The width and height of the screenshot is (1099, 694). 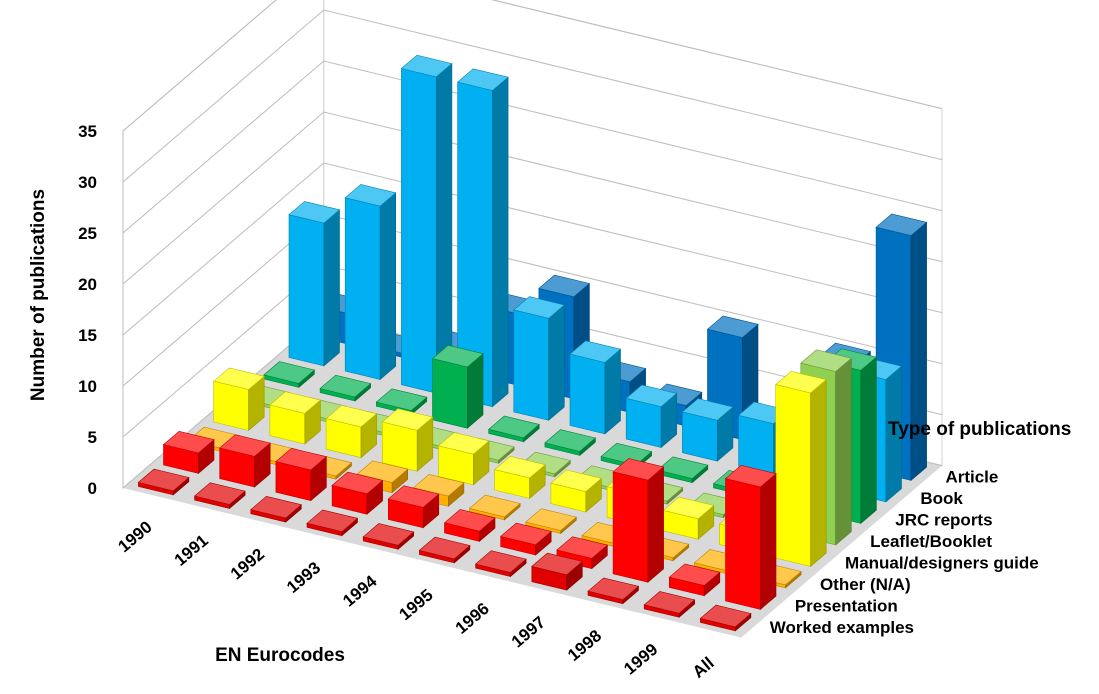 What do you see at coordinates (725, 618) in the screenshot?
I see `bar-worked-examples-all` at bounding box center [725, 618].